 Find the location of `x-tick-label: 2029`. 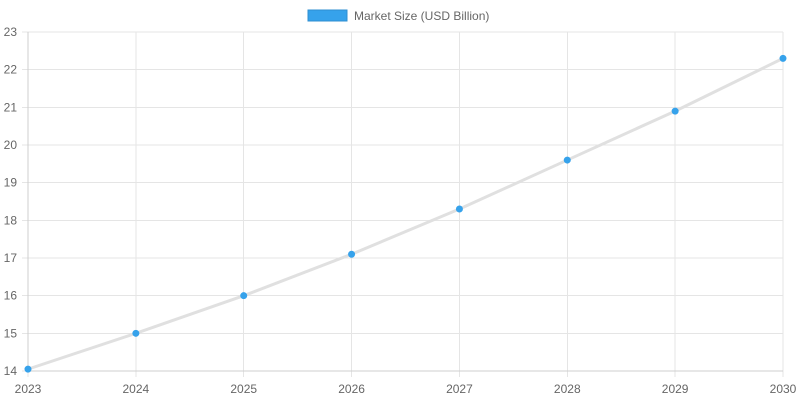

x-tick-label: 2029 is located at coordinates (675, 389).